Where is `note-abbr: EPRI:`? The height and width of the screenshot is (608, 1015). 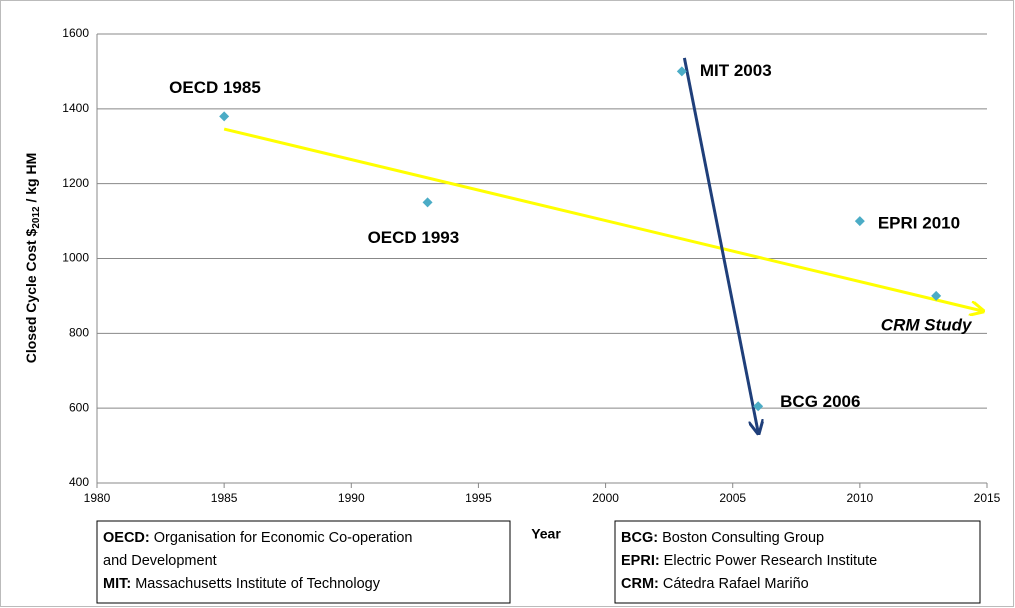
note-abbr: EPRI: is located at coordinates (640, 561).